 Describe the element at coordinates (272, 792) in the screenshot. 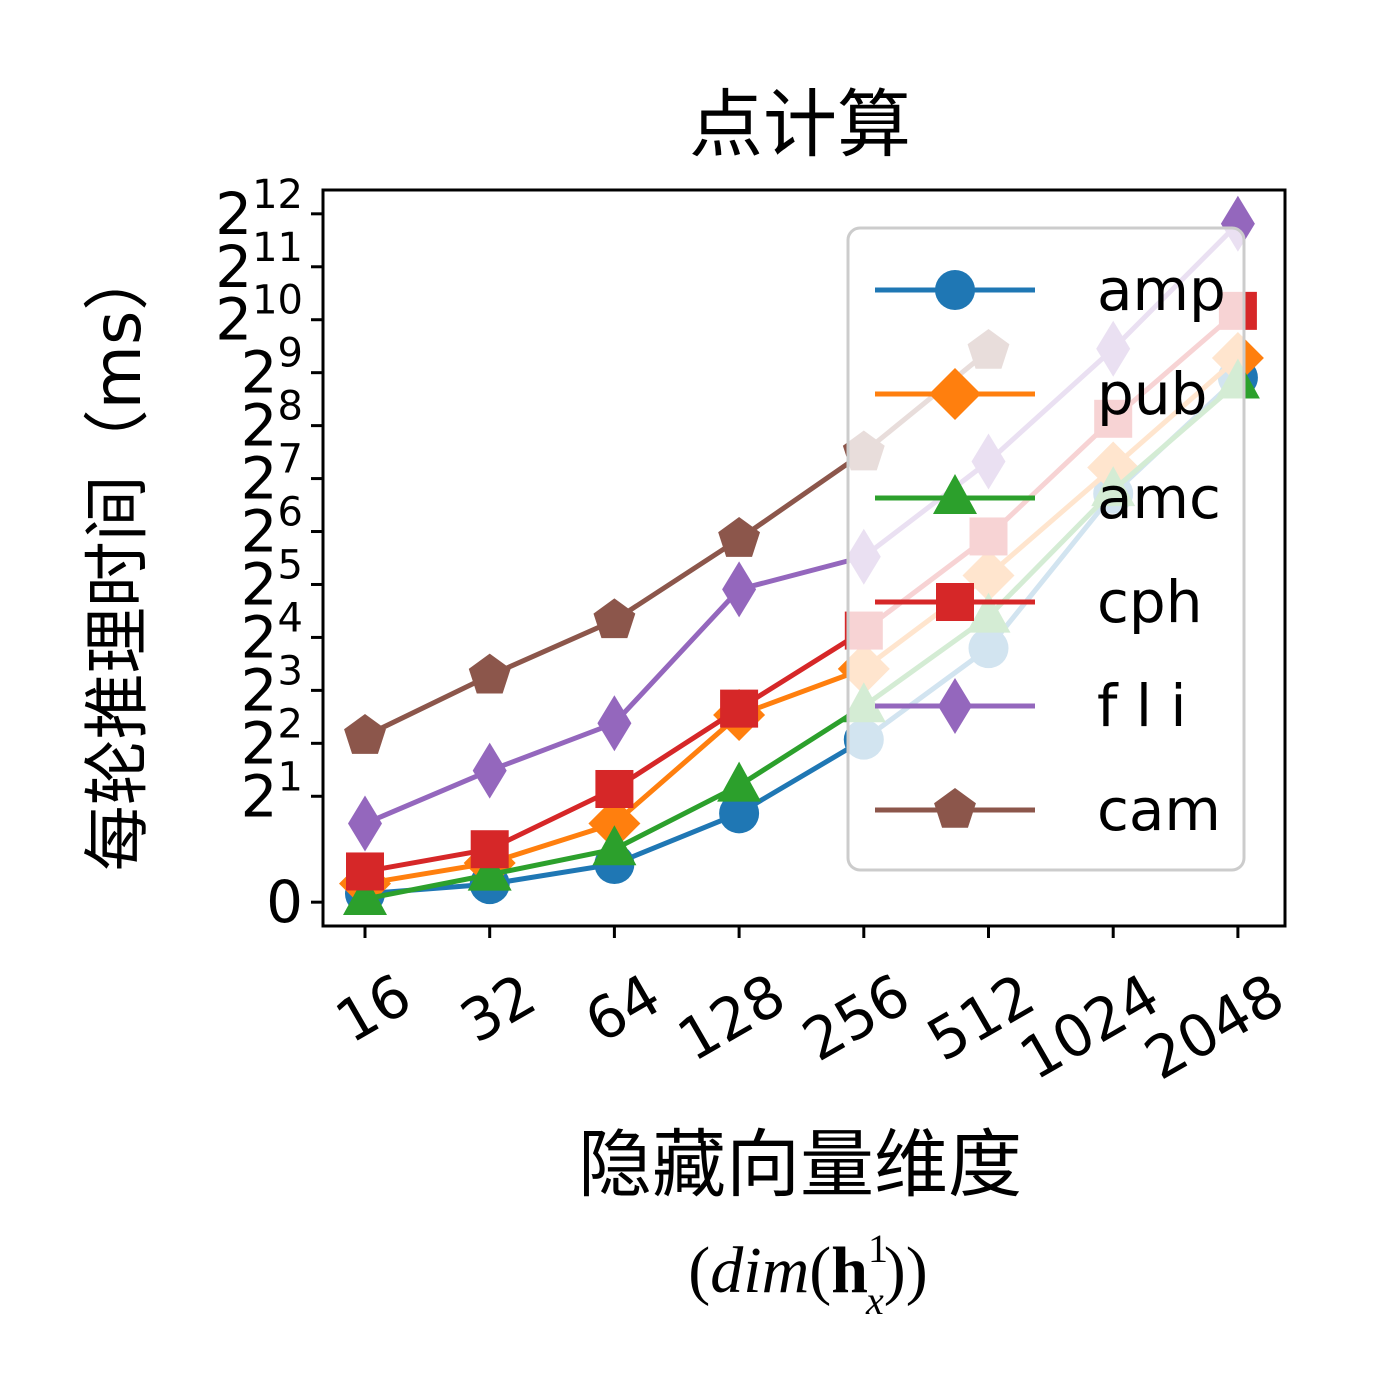

I see `y-tick-label: 21` at that location.